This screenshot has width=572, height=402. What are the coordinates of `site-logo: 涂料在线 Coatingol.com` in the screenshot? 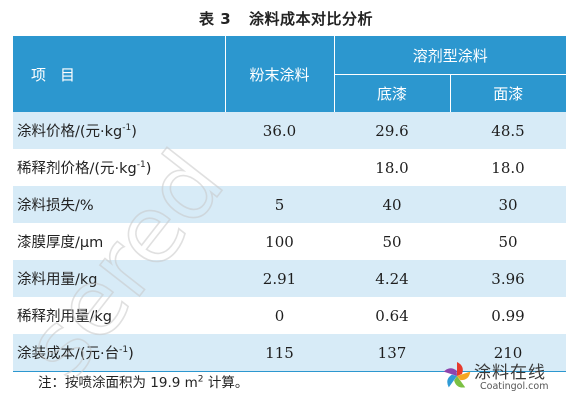 It's located at (500, 377).